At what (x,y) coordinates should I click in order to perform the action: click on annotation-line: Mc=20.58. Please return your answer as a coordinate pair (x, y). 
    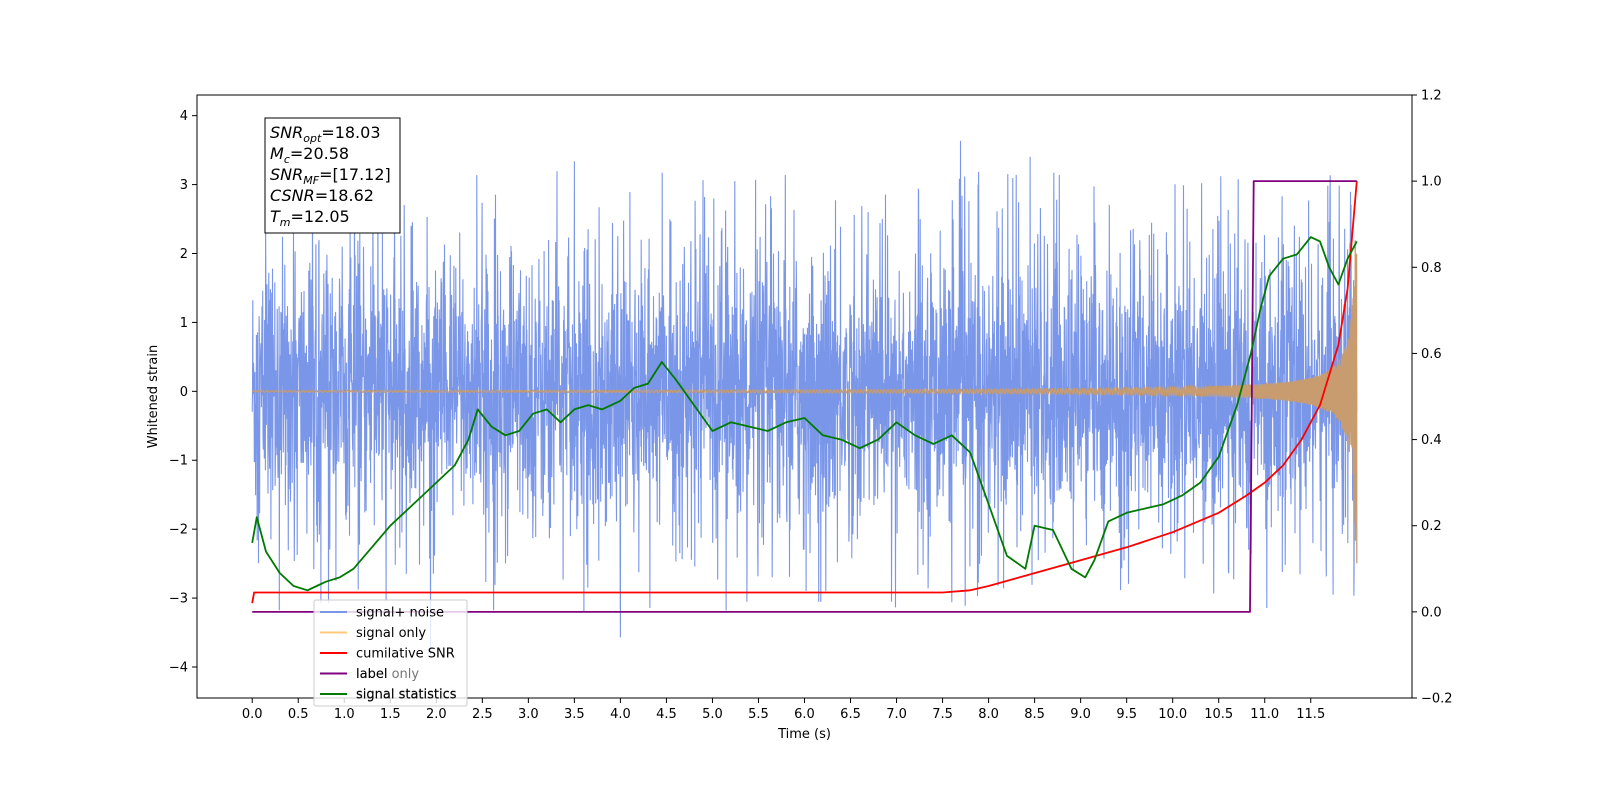
    Looking at the image, I should click on (309, 155).